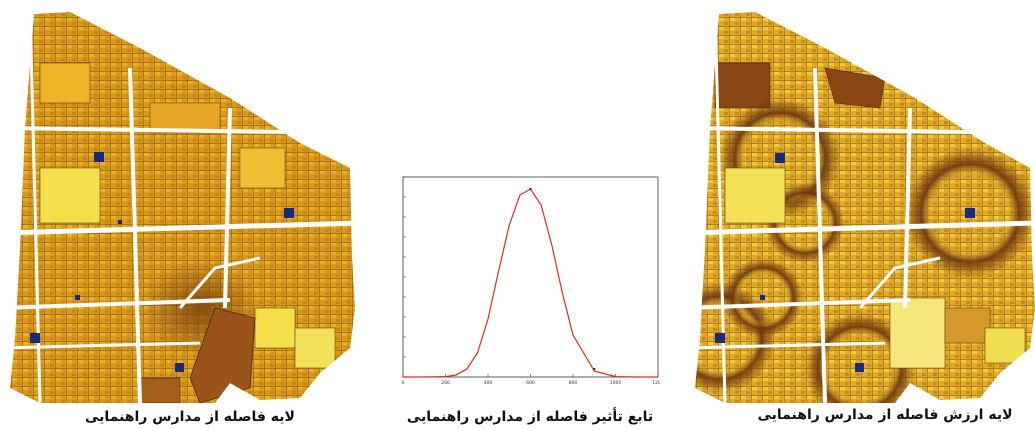 The height and width of the screenshot is (430, 1035). I want to click on x-tick-label: 600, so click(530, 383).